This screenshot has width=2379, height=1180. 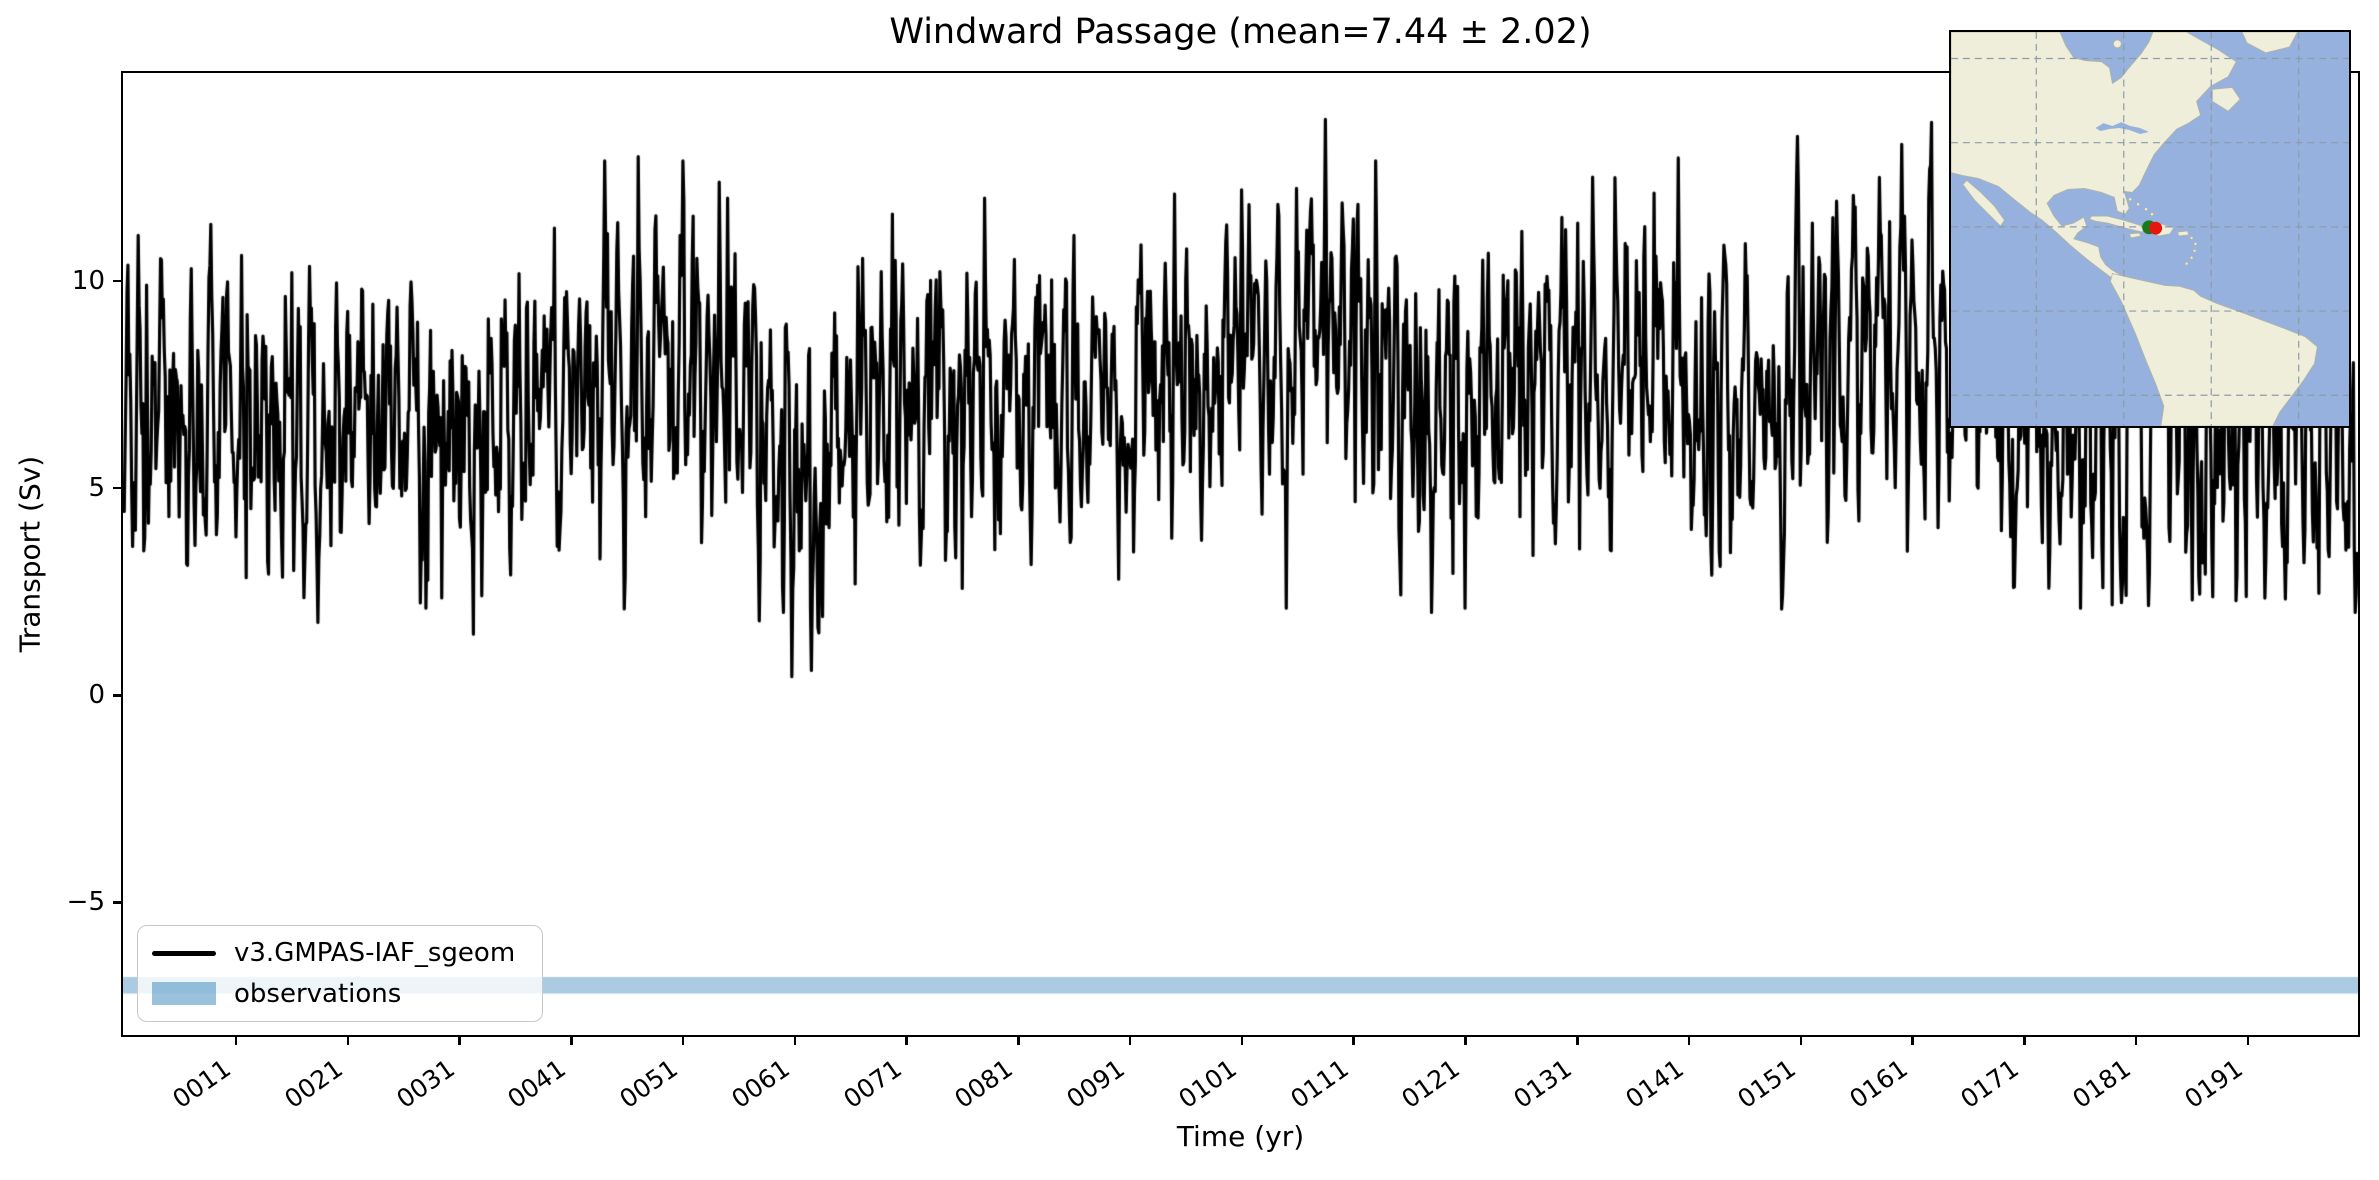 What do you see at coordinates (2156, 228) in the screenshot?
I see `section-point-east-marker` at bounding box center [2156, 228].